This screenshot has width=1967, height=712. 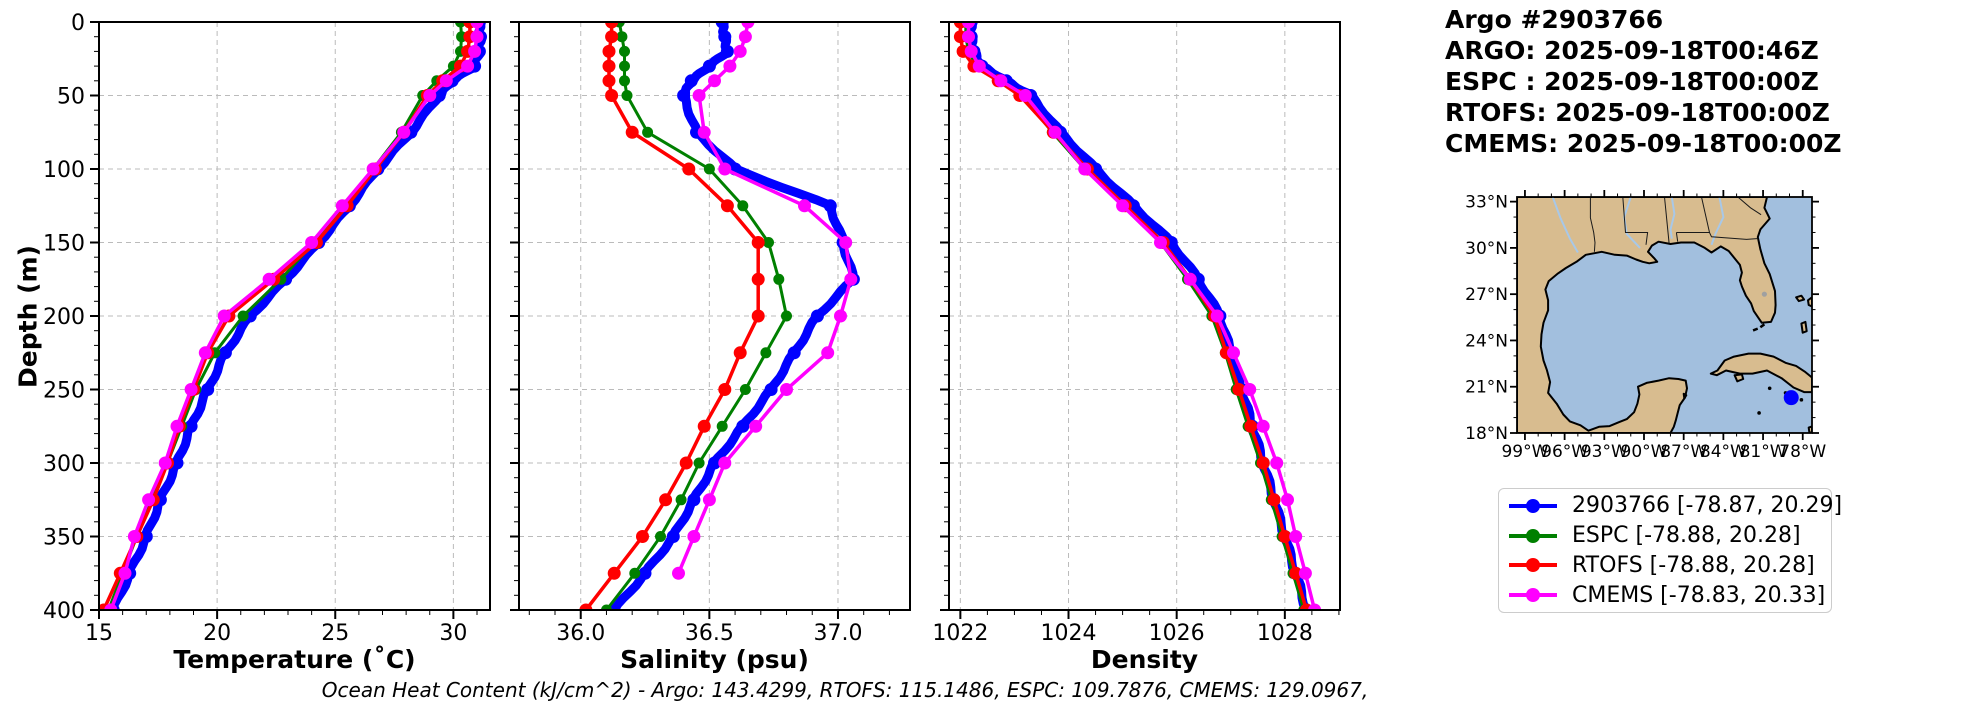 What do you see at coordinates (64, 244) in the screenshot?
I see `svg-text: 150` at bounding box center [64, 244].